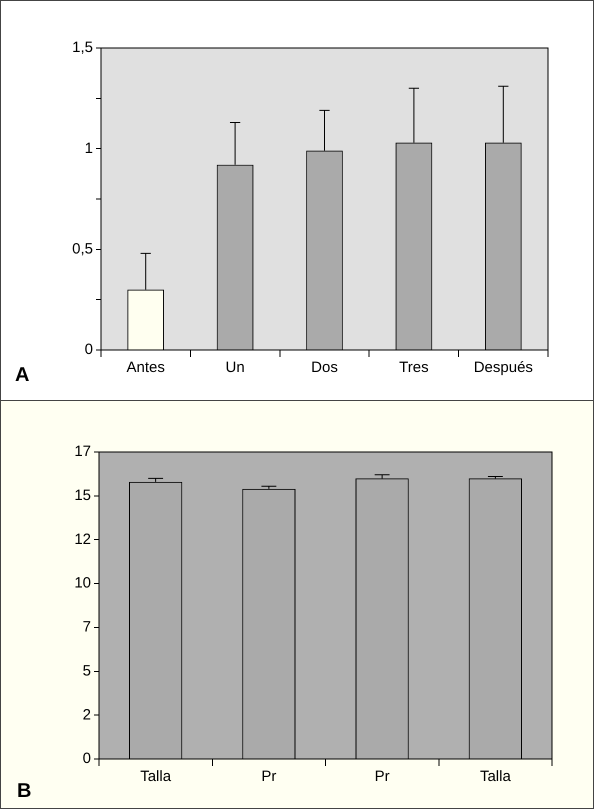 This screenshot has width=594, height=809. What do you see at coordinates (82, 583) in the screenshot?
I see `y-tick-label: 10` at bounding box center [82, 583].